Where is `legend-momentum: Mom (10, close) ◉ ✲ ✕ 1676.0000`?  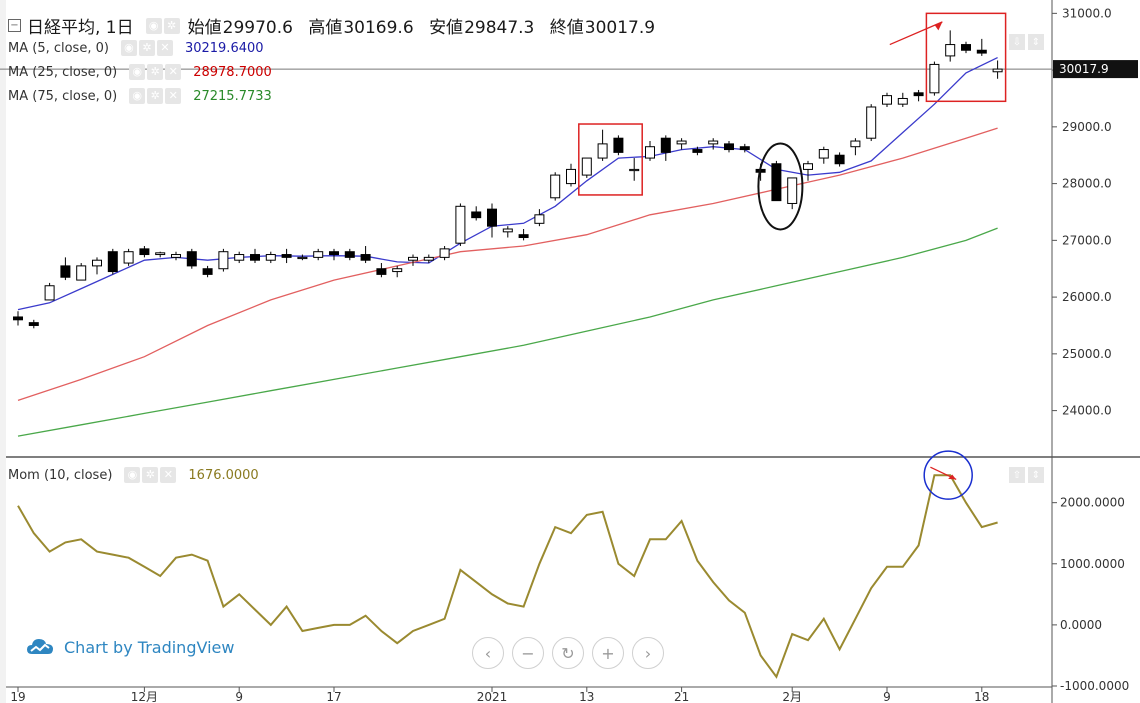
legend-momentum: Mom (10, close) ◉ ✲ ✕ 1676.0000 is located at coordinates (133, 475).